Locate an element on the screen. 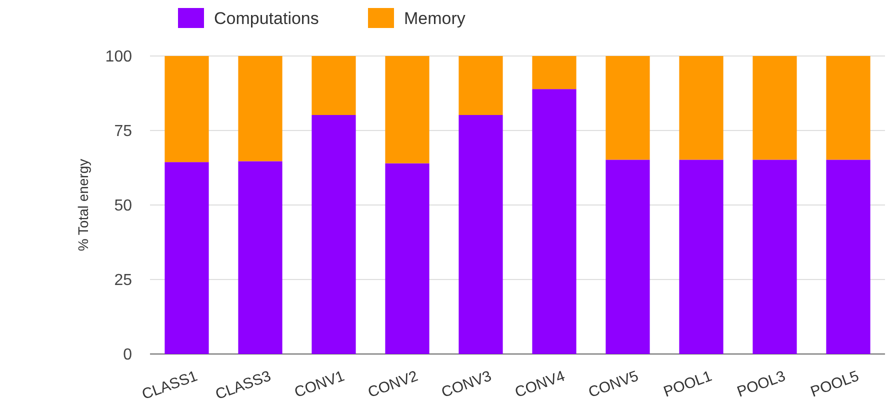 This screenshot has width=895, height=418. y-tick-label: 50 is located at coordinates (123, 206).